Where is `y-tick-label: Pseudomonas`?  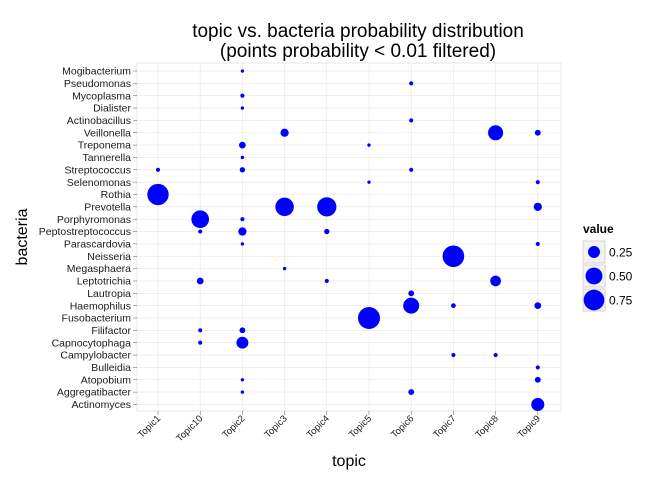
y-tick-label: Pseudomonas is located at coordinates (97, 84).